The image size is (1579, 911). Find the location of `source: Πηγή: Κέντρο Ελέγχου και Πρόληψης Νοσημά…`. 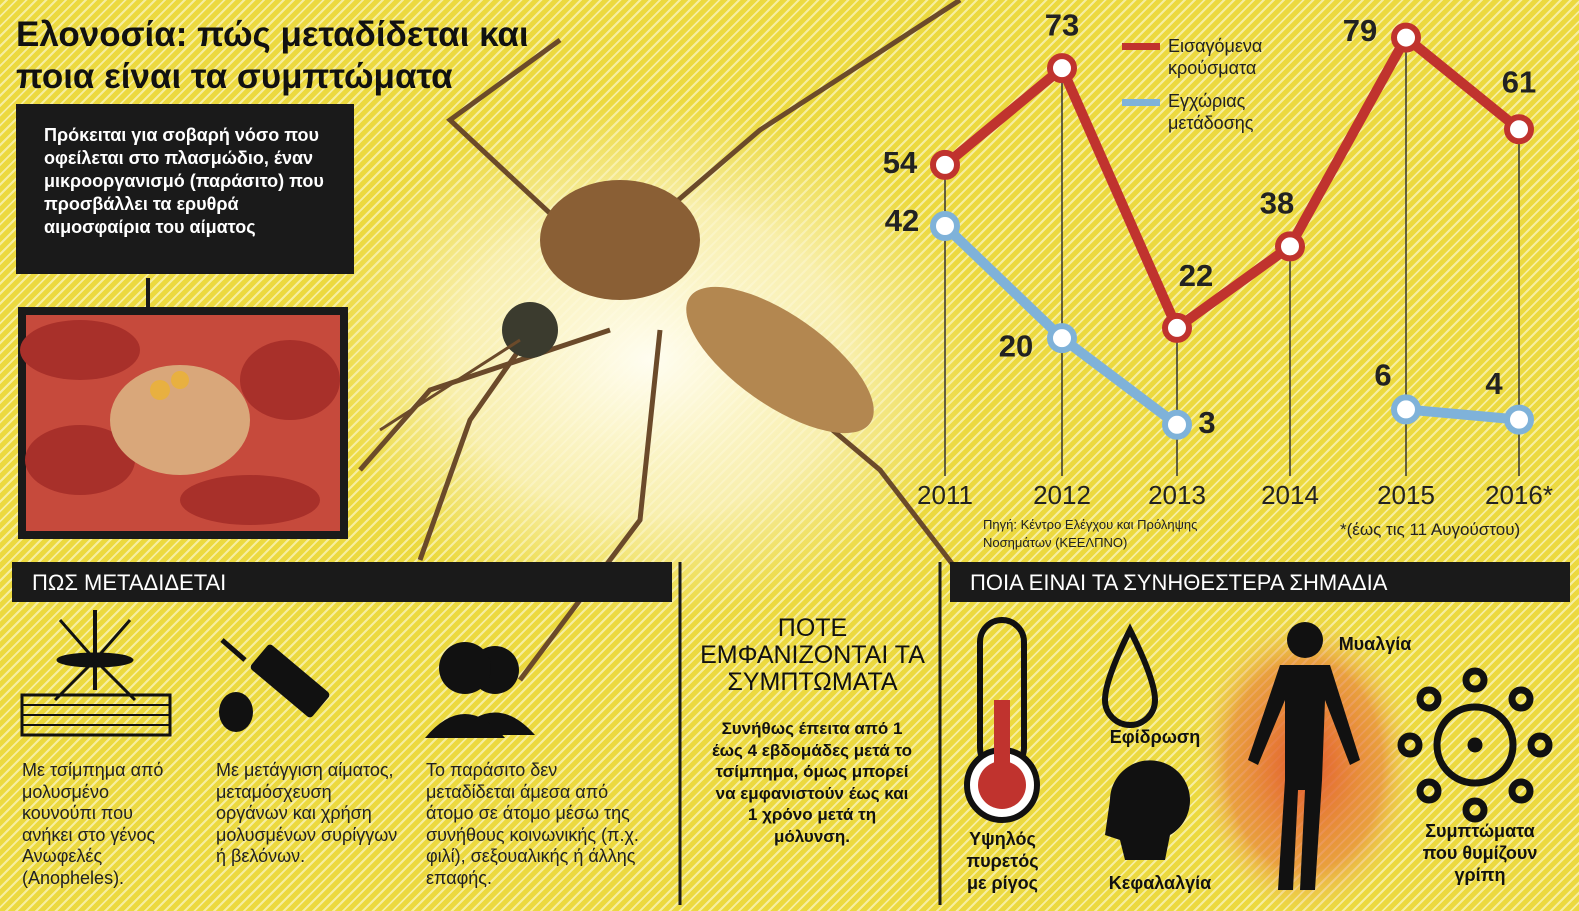

source: Πηγή: Κέντρο Ελέγχου και Πρόληψης Νοσημά… is located at coordinates (1090, 533).